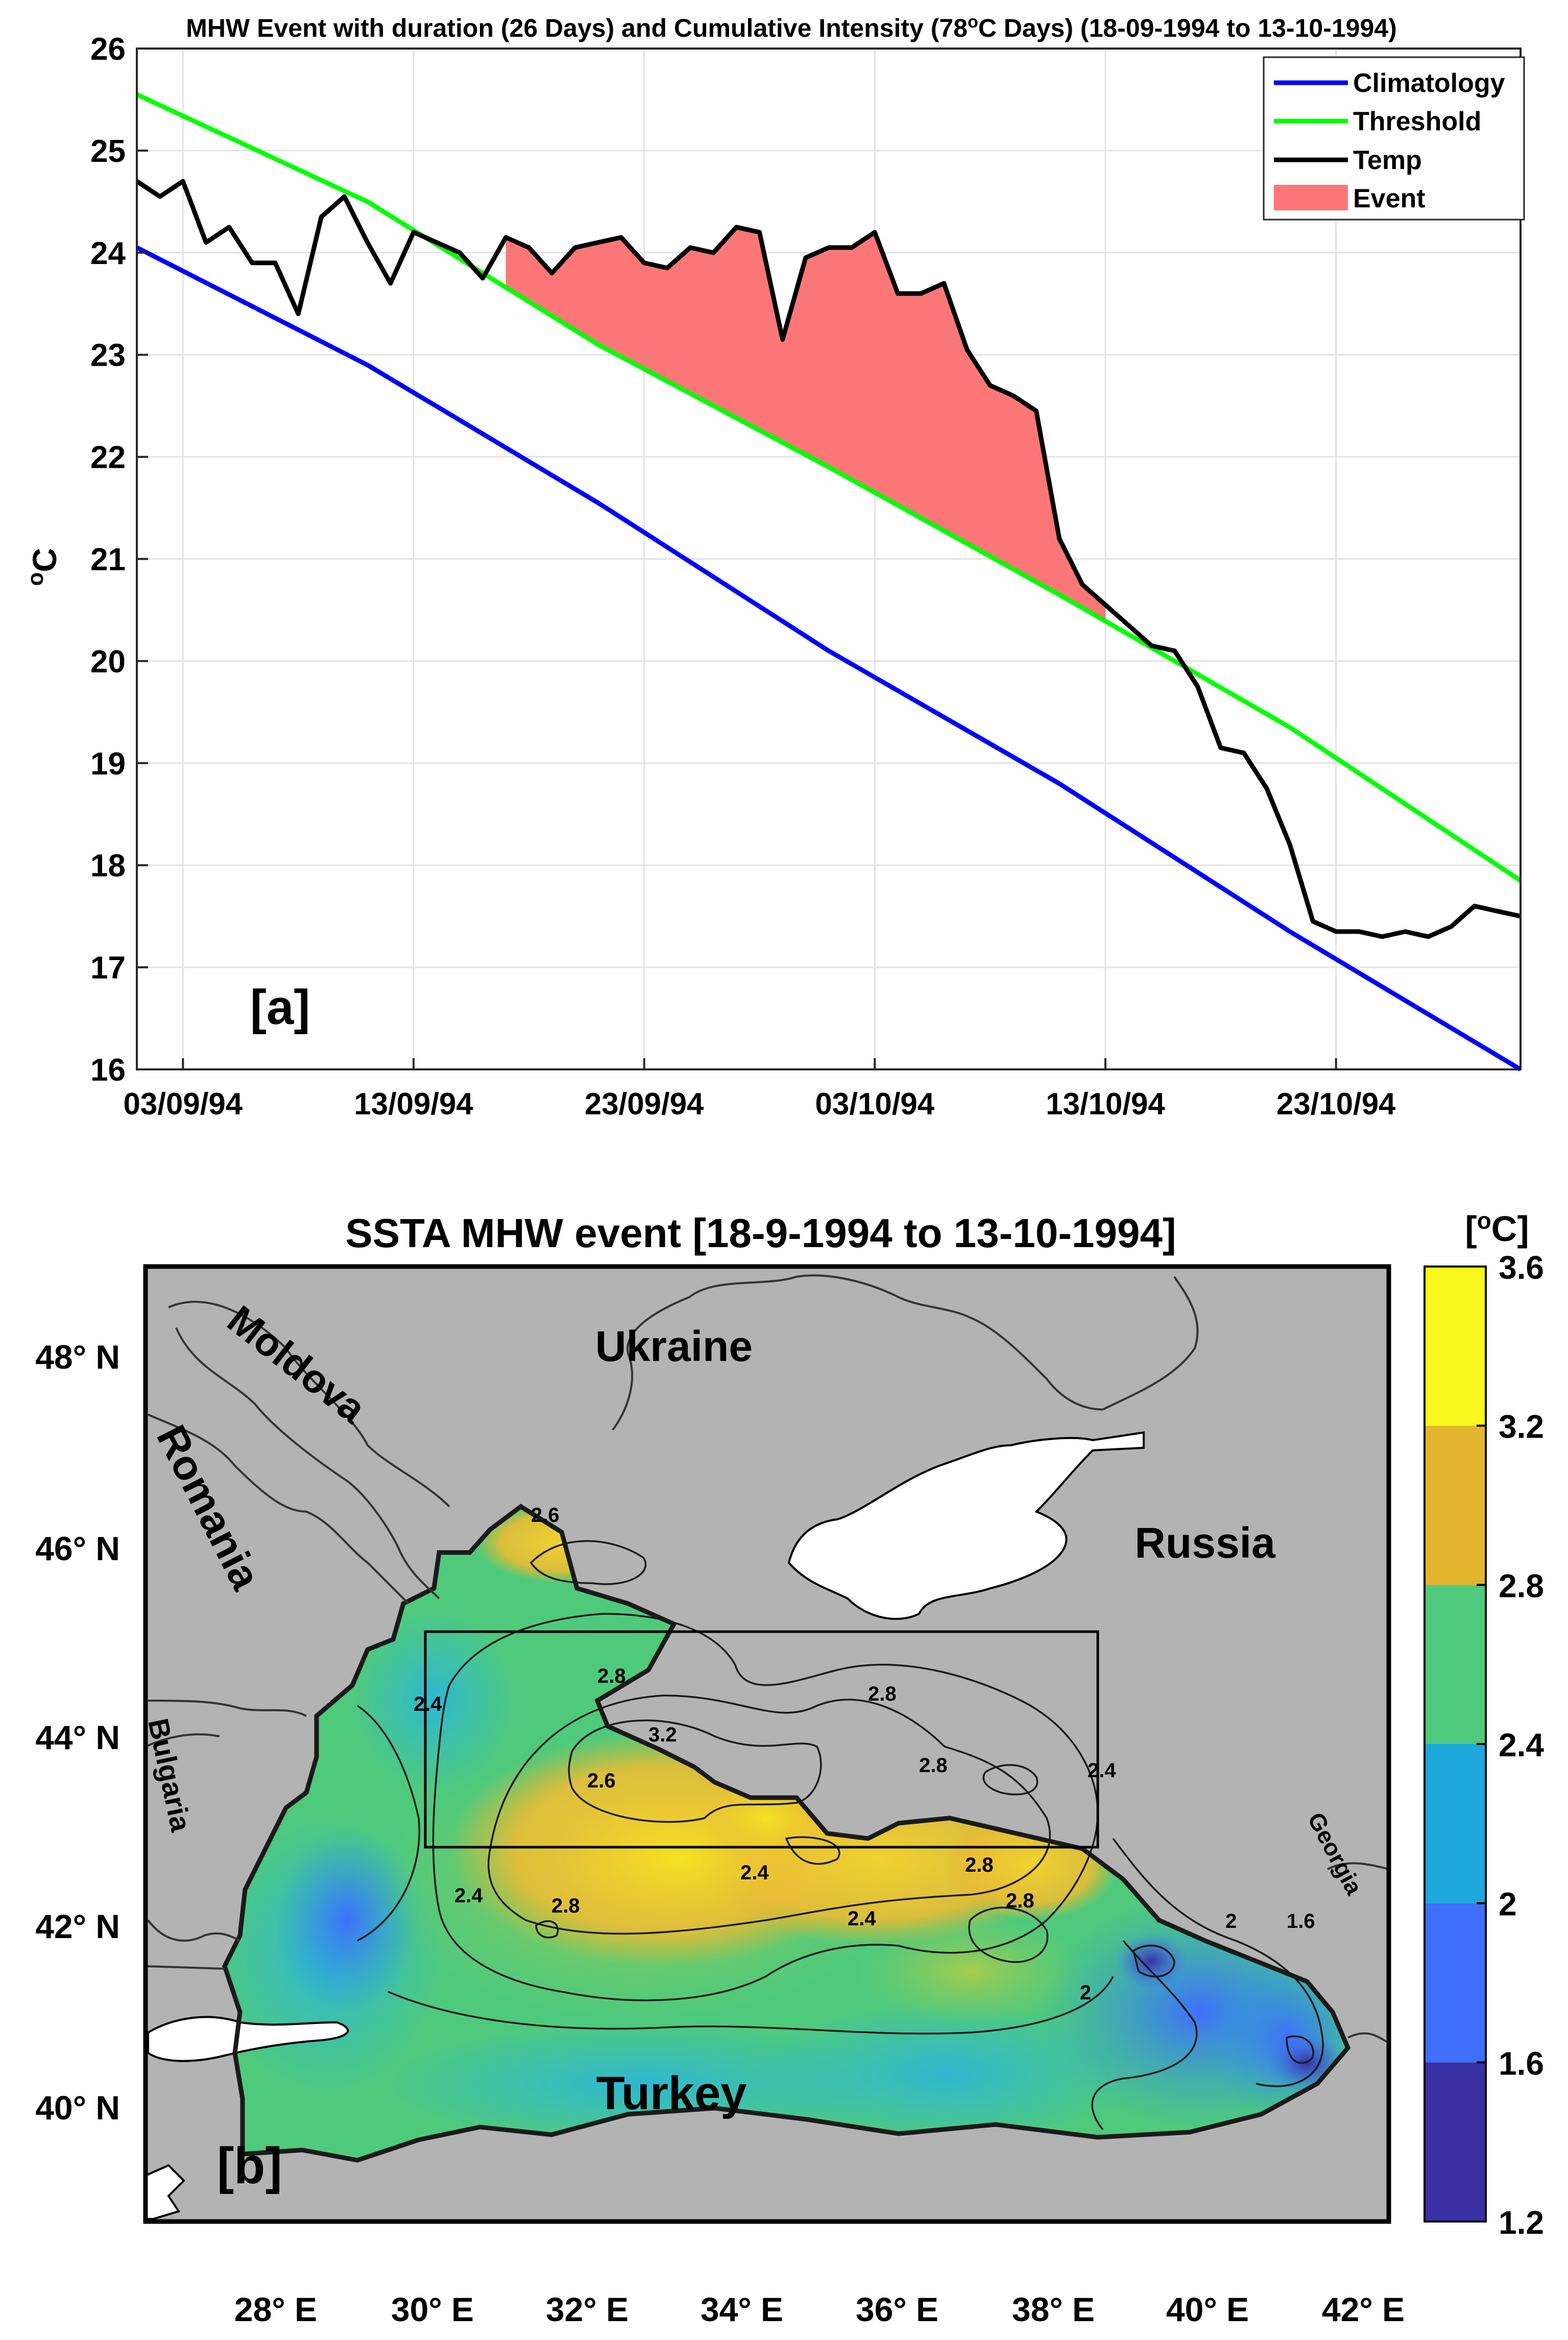 This screenshot has width=1568, height=2340. What do you see at coordinates (742, 2309) in the screenshot?
I see `lon-tick: 34° E` at bounding box center [742, 2309].